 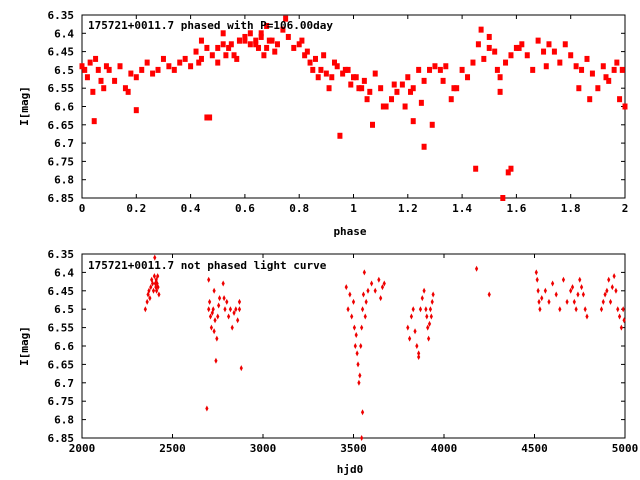 What do you see at coordinates (353, 208) in the screenshot?
I see `x-tick-label: 1` at bounding box center [353, 208].